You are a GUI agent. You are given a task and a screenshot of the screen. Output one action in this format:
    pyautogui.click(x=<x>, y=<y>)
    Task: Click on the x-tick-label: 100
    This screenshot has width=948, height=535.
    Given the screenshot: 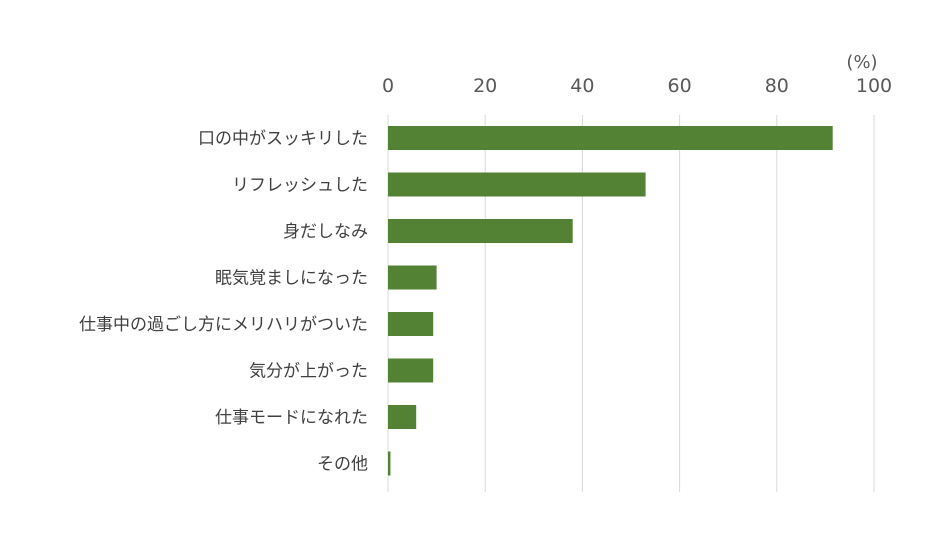 What is the action you would take?
    pyautogui.click(x=874, y=86)
    